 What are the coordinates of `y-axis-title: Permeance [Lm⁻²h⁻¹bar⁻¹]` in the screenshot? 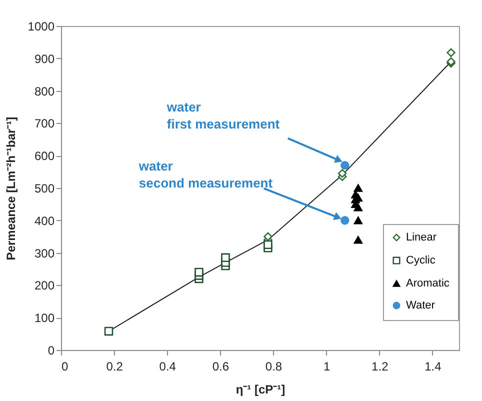 It's located at (11, 188).